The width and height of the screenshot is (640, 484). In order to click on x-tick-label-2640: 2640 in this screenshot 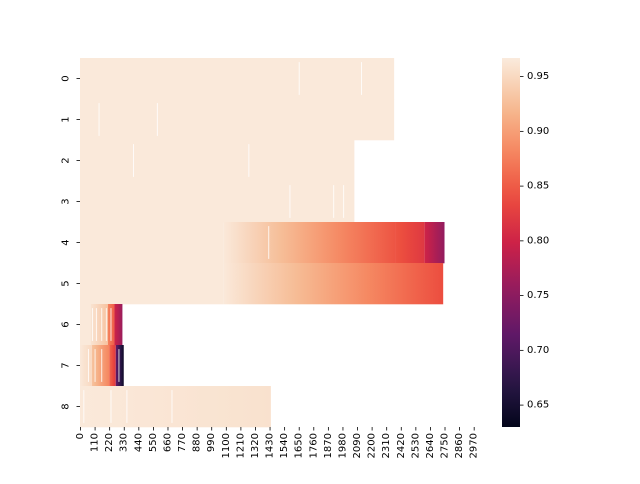, I will do `click(430, 445)`.